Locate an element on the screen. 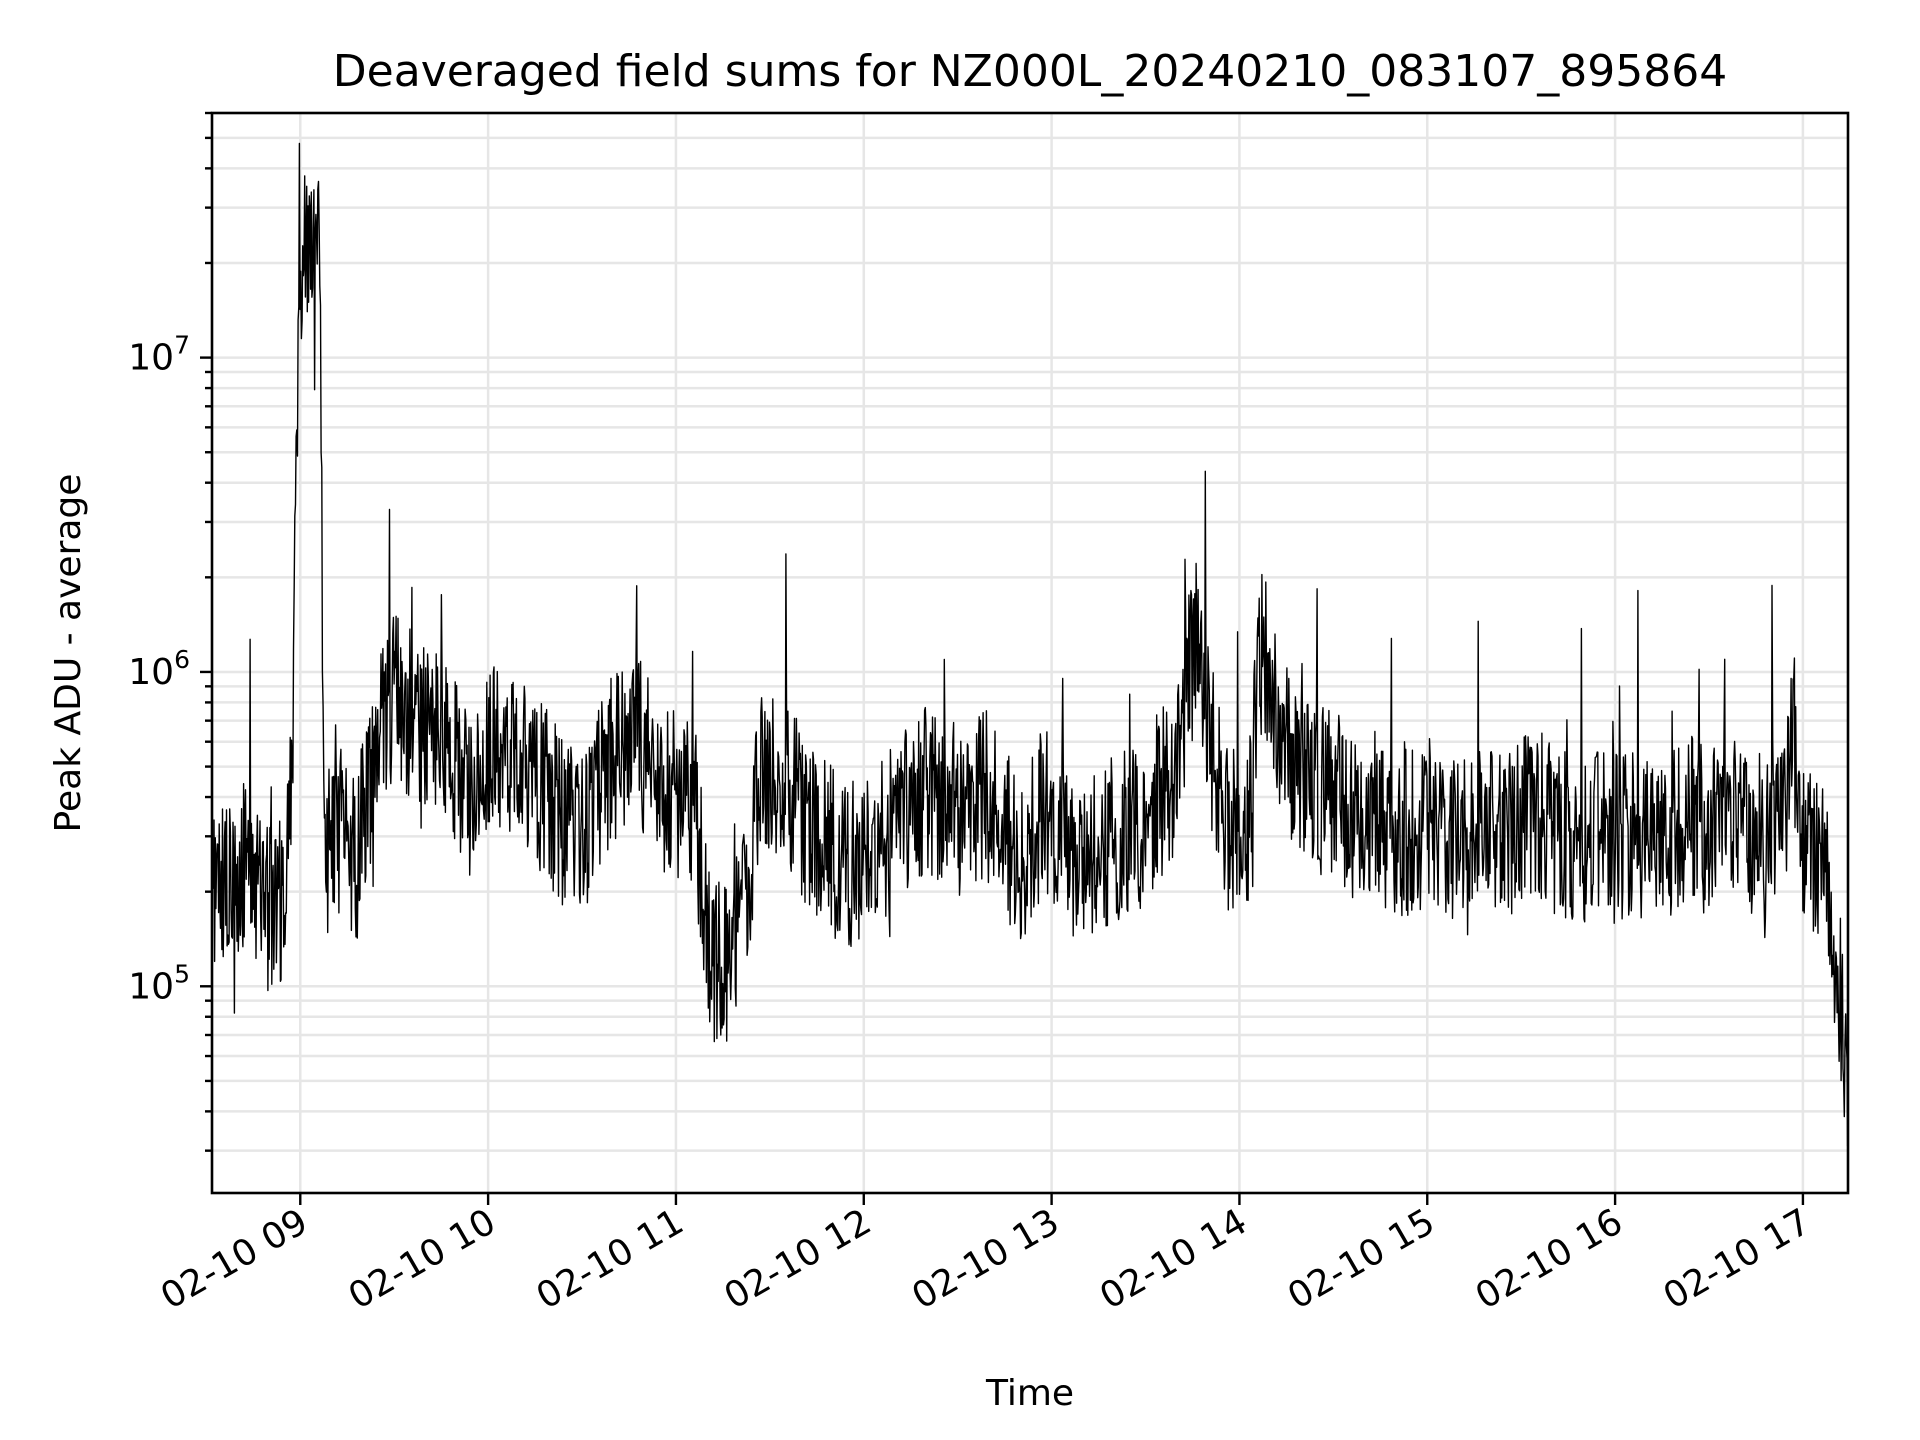 The width and height of the screenshot is (1920, 1440). x-tick-label: 02-10 10 is located at coordinates (422, 1259).